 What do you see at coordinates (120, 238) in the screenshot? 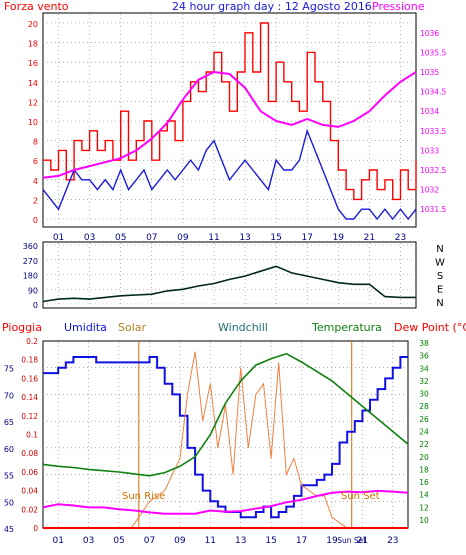
I see `wind-x-tick-label: 05` at bounding box center [120, 238].